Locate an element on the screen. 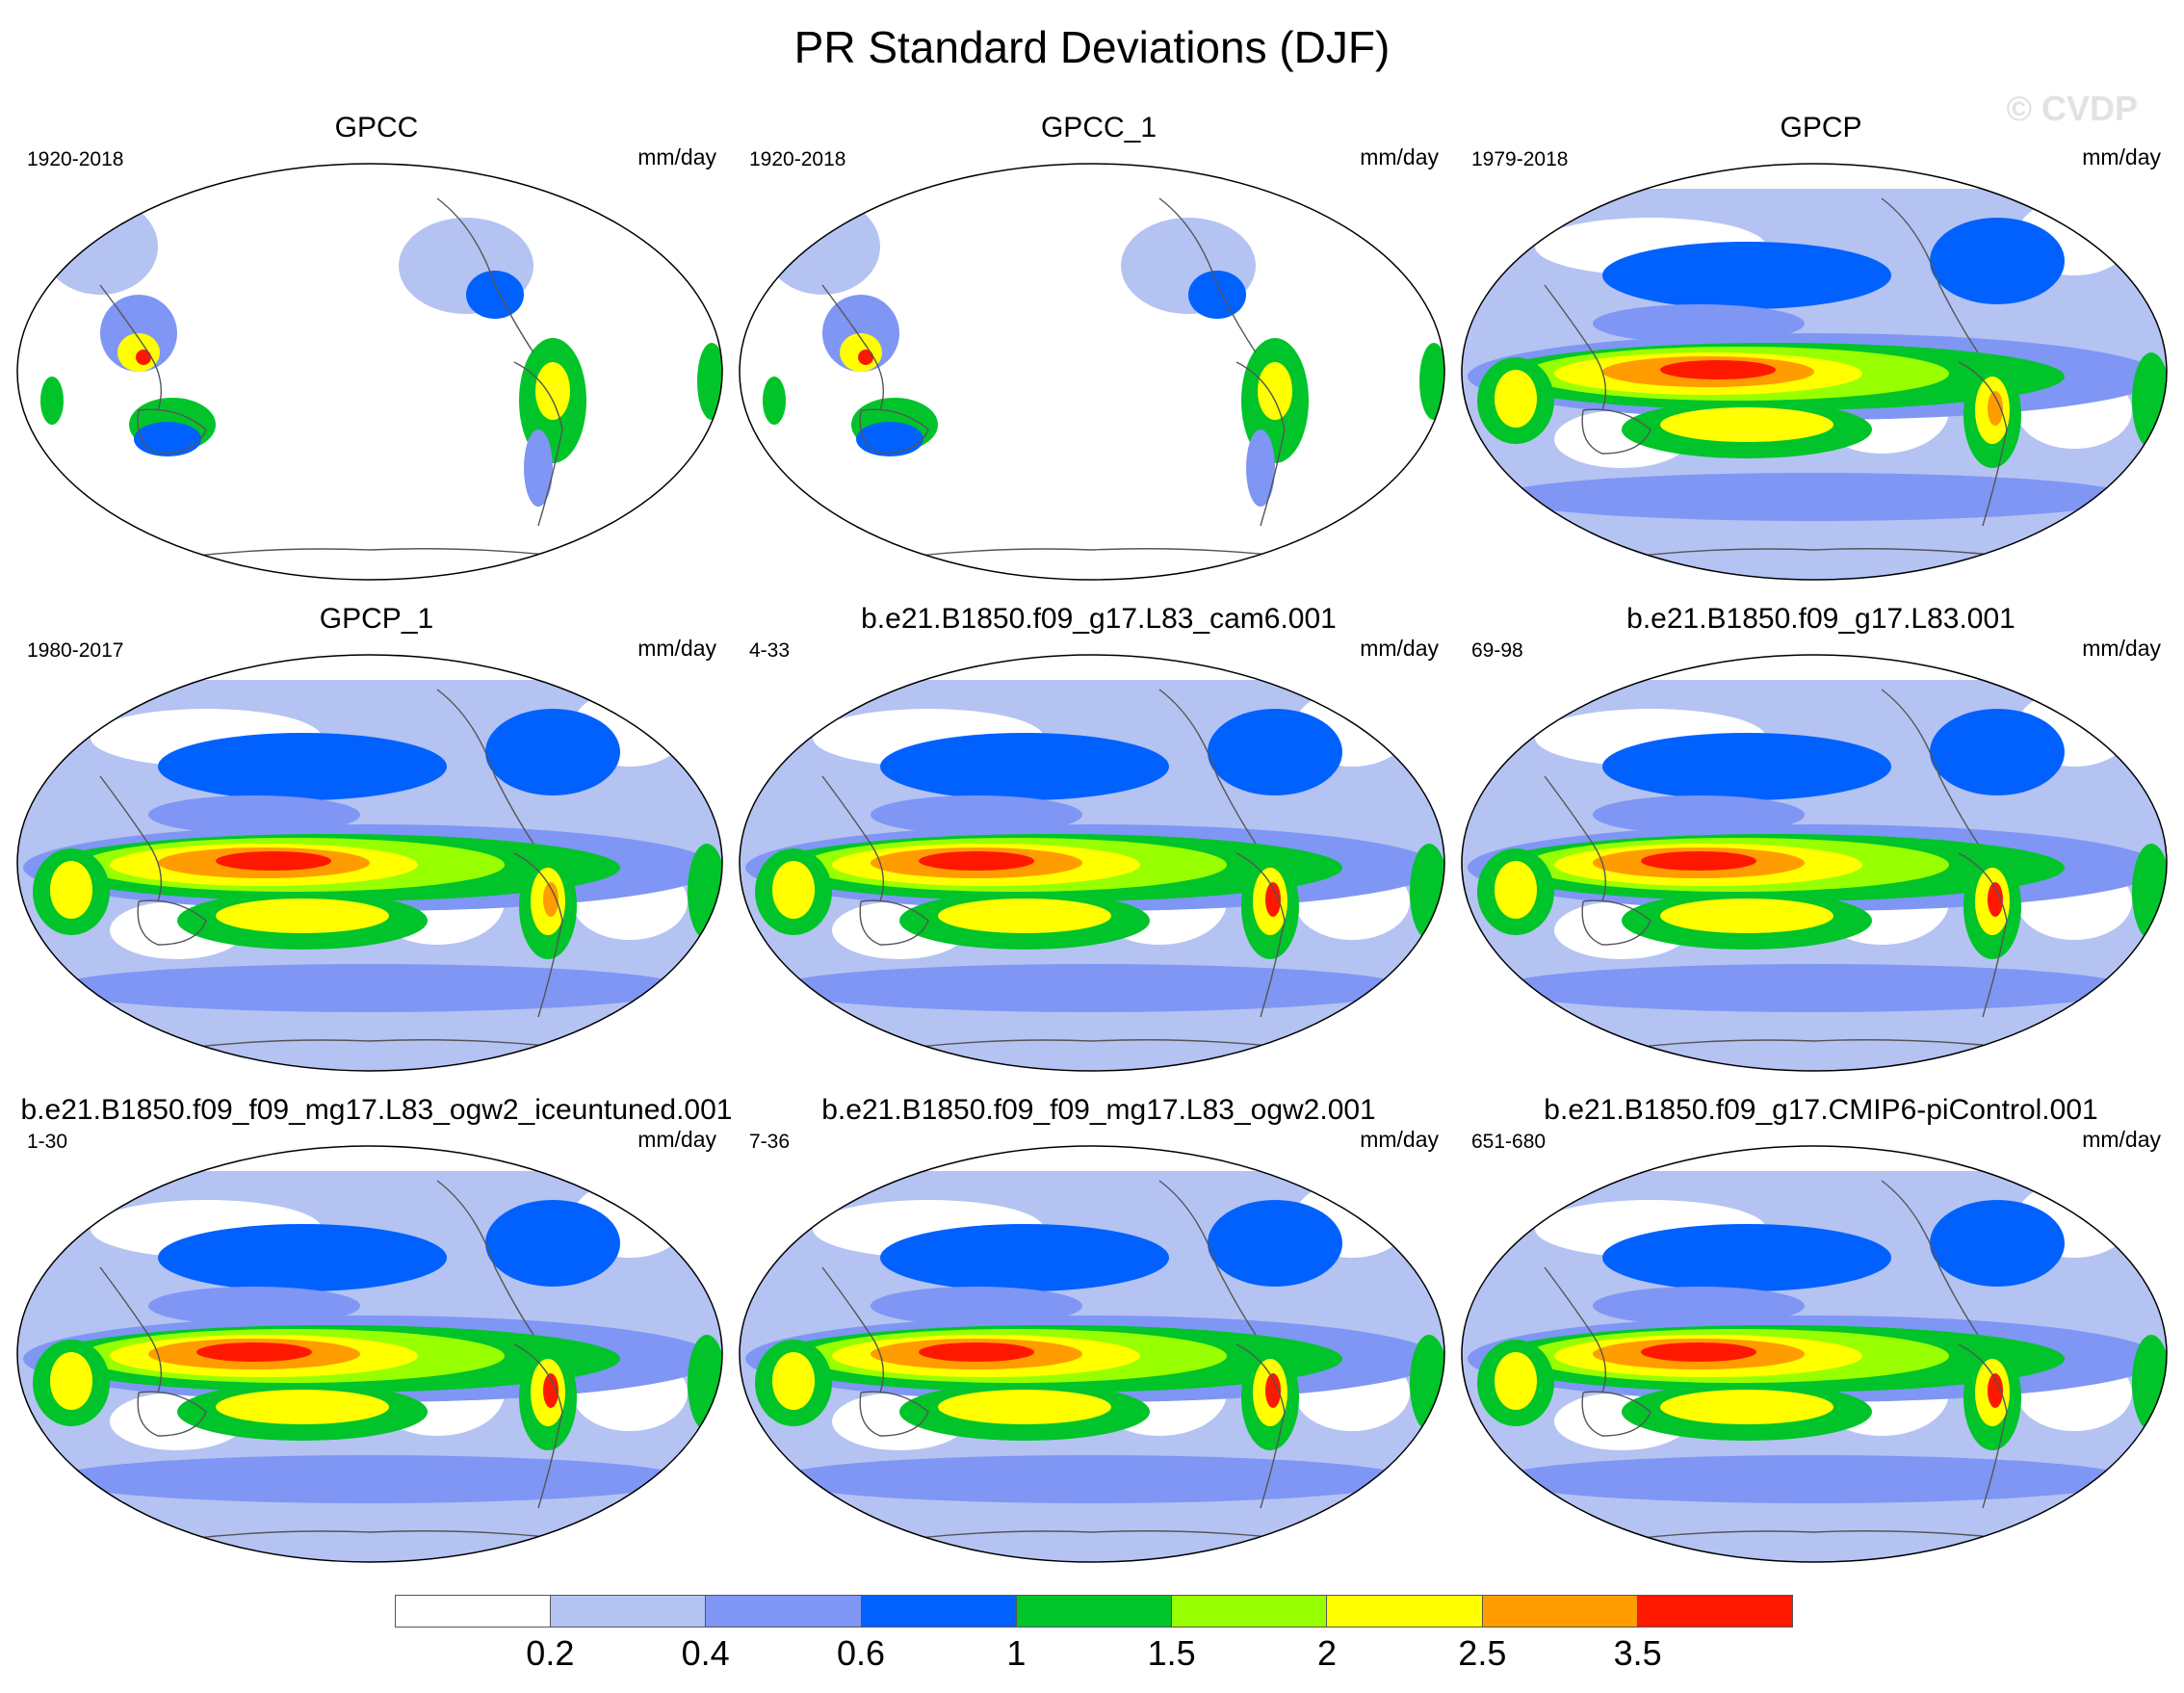  colorbar-tick-label: 2 is located at coordinates (1327, 1653).